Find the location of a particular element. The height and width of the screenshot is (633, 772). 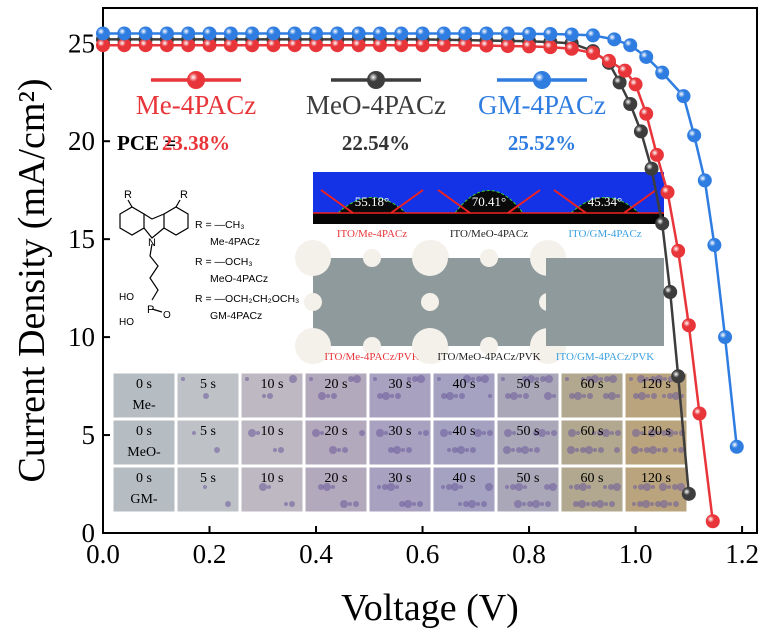

x-tick-label: 1.0 is located at coordinates (636, 554).